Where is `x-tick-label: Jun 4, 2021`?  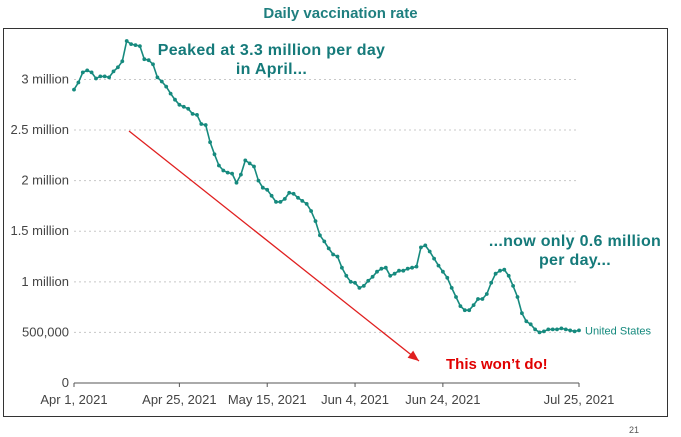 x-tick-label: Jun 4, 2021 is located at coordinates (355, 399).